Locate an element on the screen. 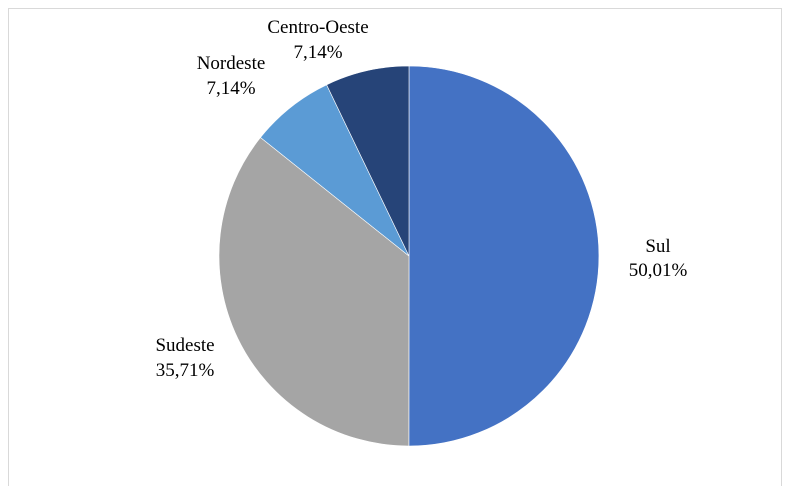 Image resolution: width=798 pixels, height=491 pixels. slice-name-sudeste: Sudeste is located at coordinates (184, 345).